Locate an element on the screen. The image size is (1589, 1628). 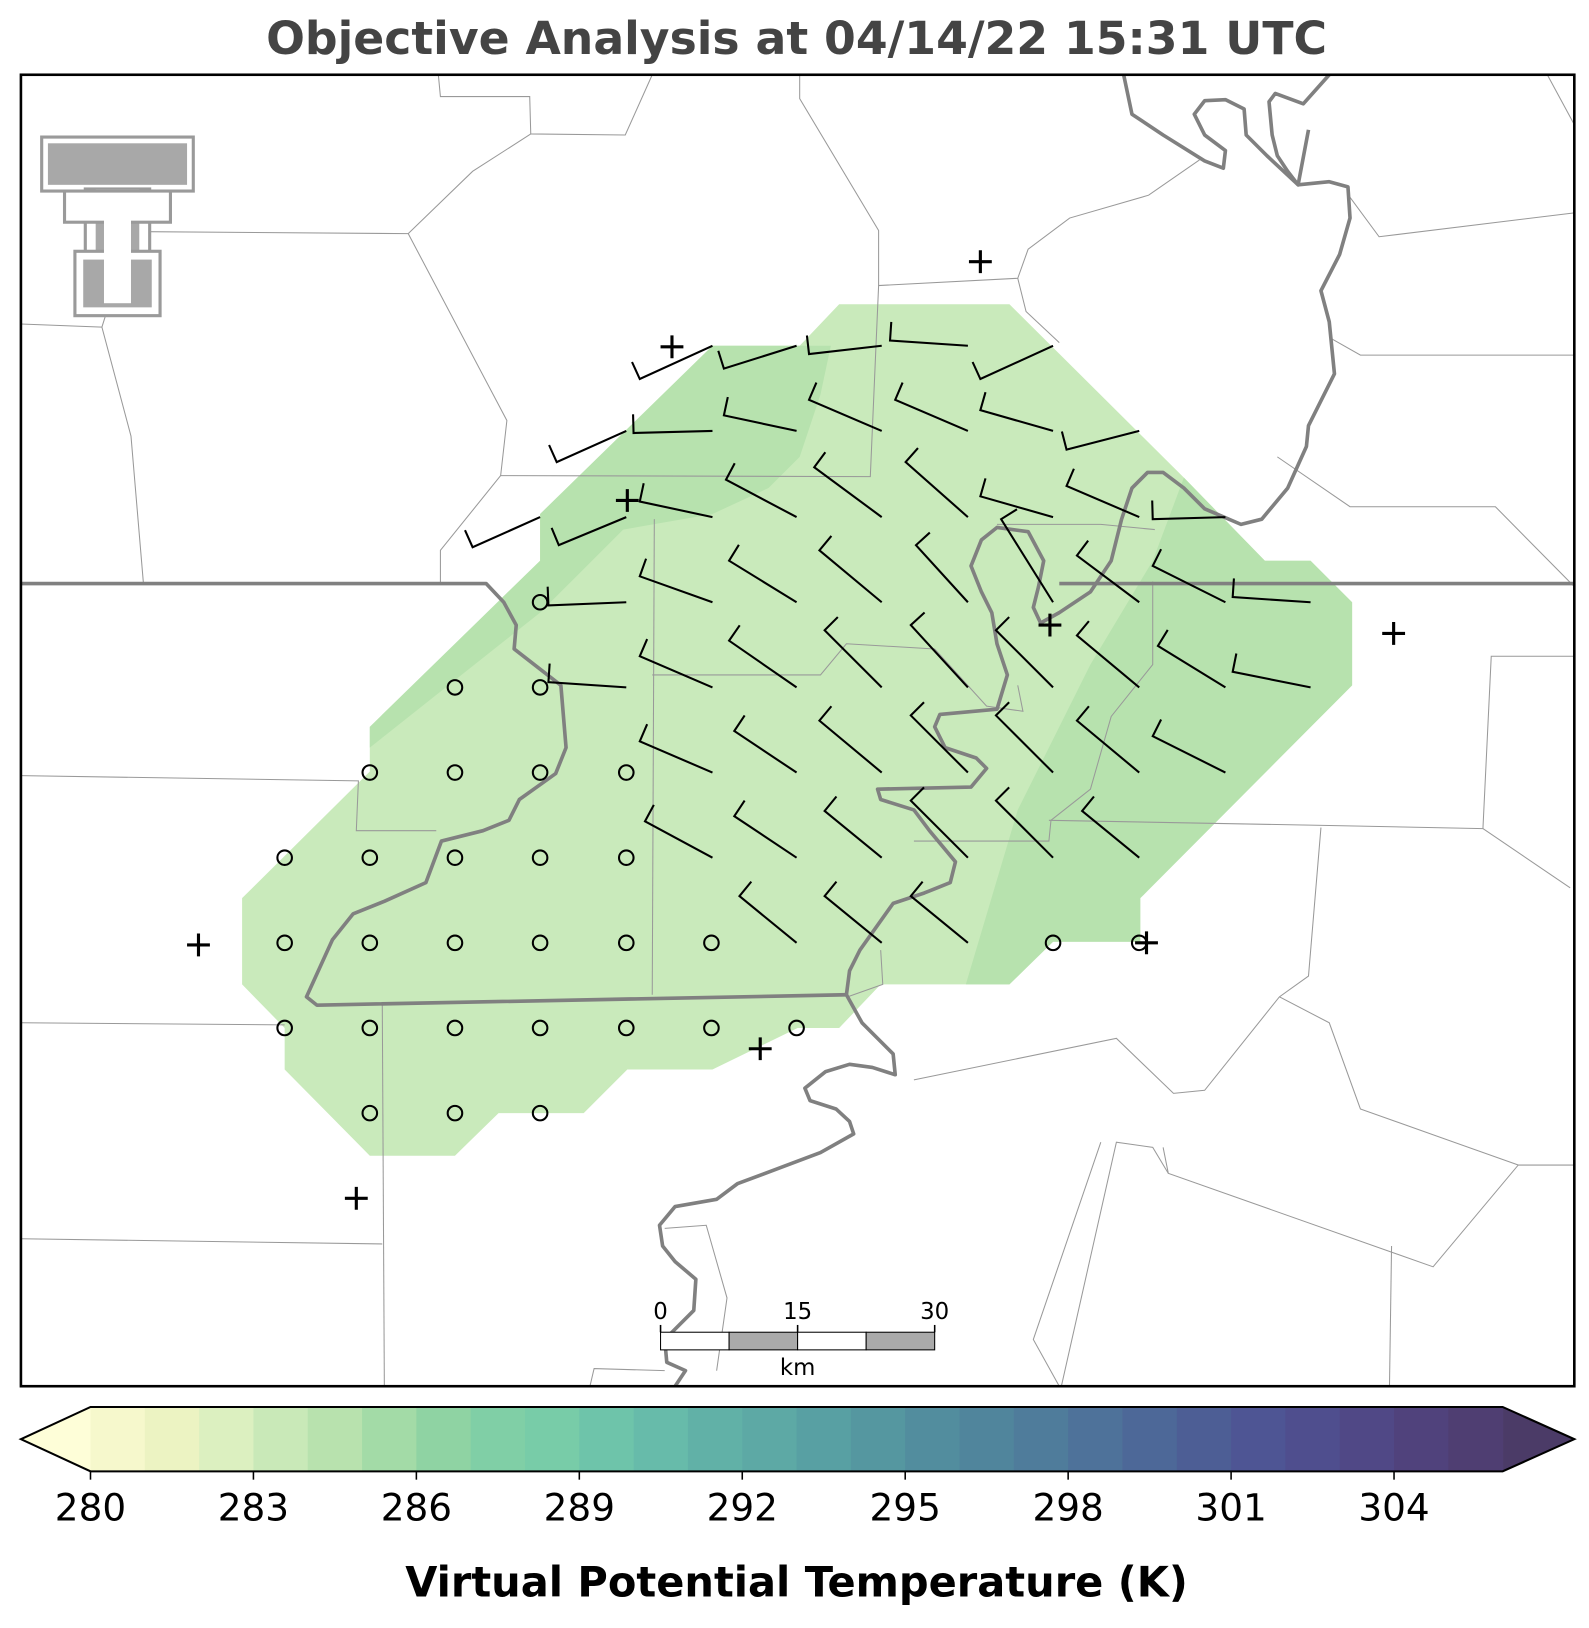
colorbar-tick-label: 283 is located at coordinates (253, 1507).